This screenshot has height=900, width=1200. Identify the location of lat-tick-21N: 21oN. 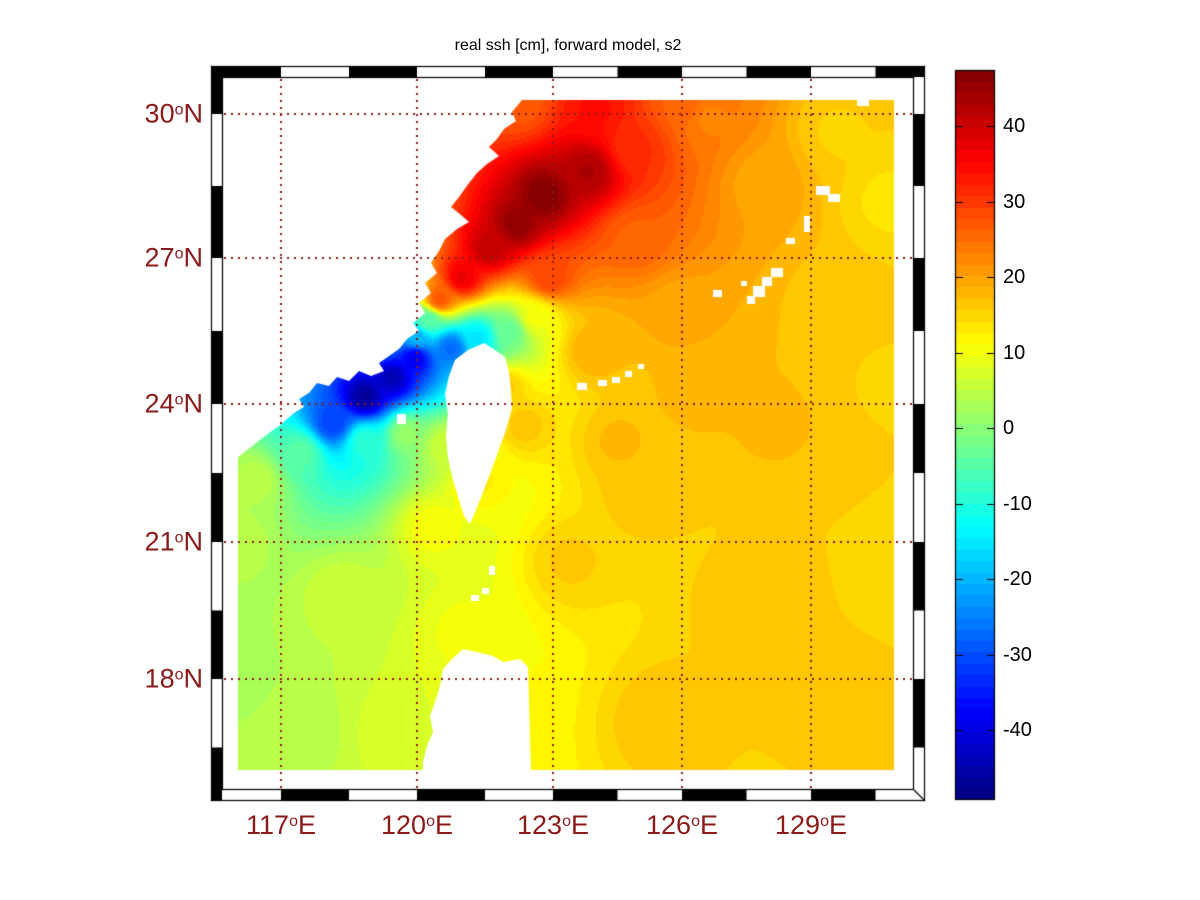
(173, 541).